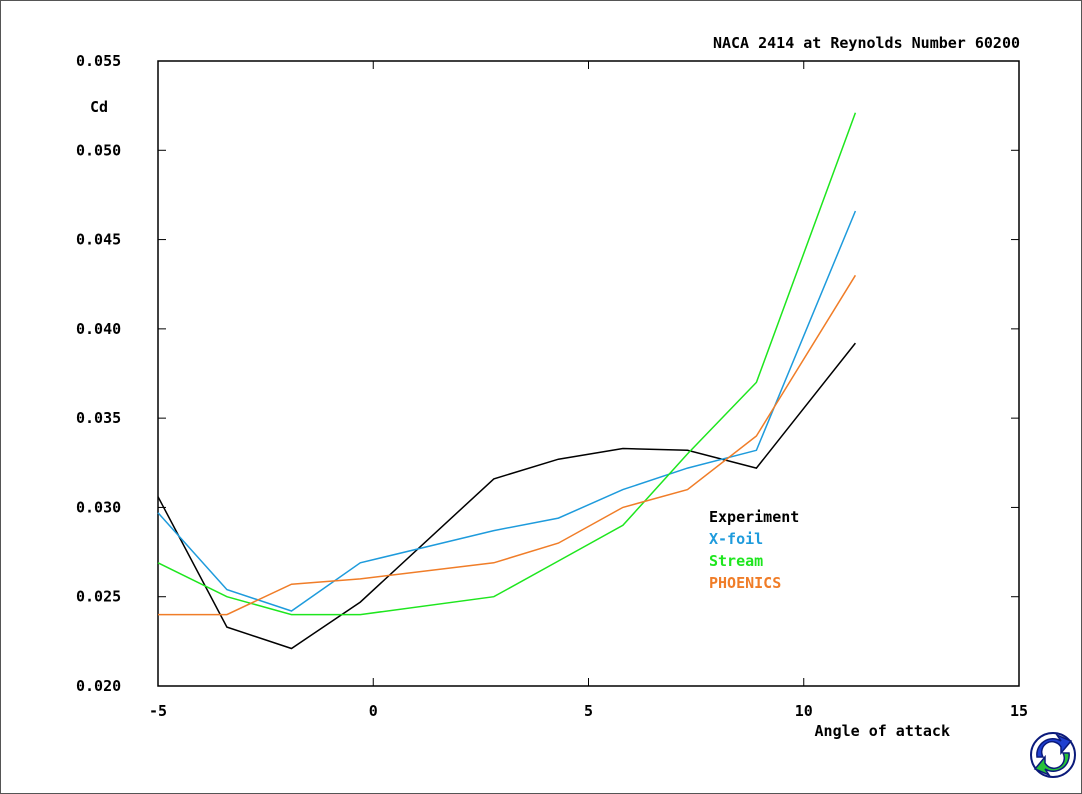 The width and height of the screenshot is (1082, 794). I want to click on x-tick-label: 15, so click(1019, 711).